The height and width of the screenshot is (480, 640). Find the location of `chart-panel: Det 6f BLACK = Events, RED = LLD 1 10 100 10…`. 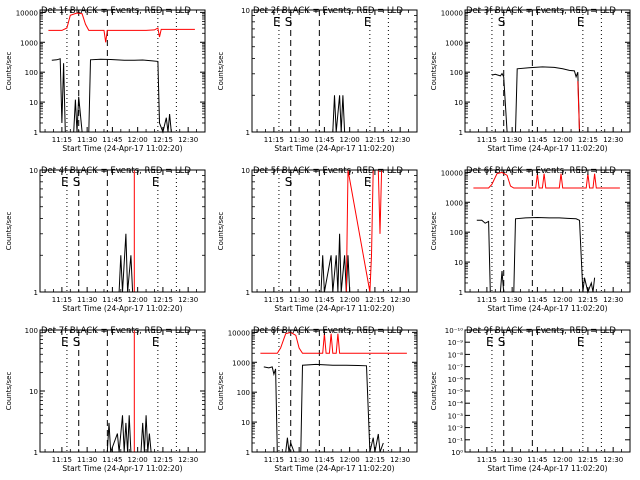

chart-panel: Det 6f BLACK = Events, RED = LLD 1 10 100 10… is located at coordinates (530, 239).